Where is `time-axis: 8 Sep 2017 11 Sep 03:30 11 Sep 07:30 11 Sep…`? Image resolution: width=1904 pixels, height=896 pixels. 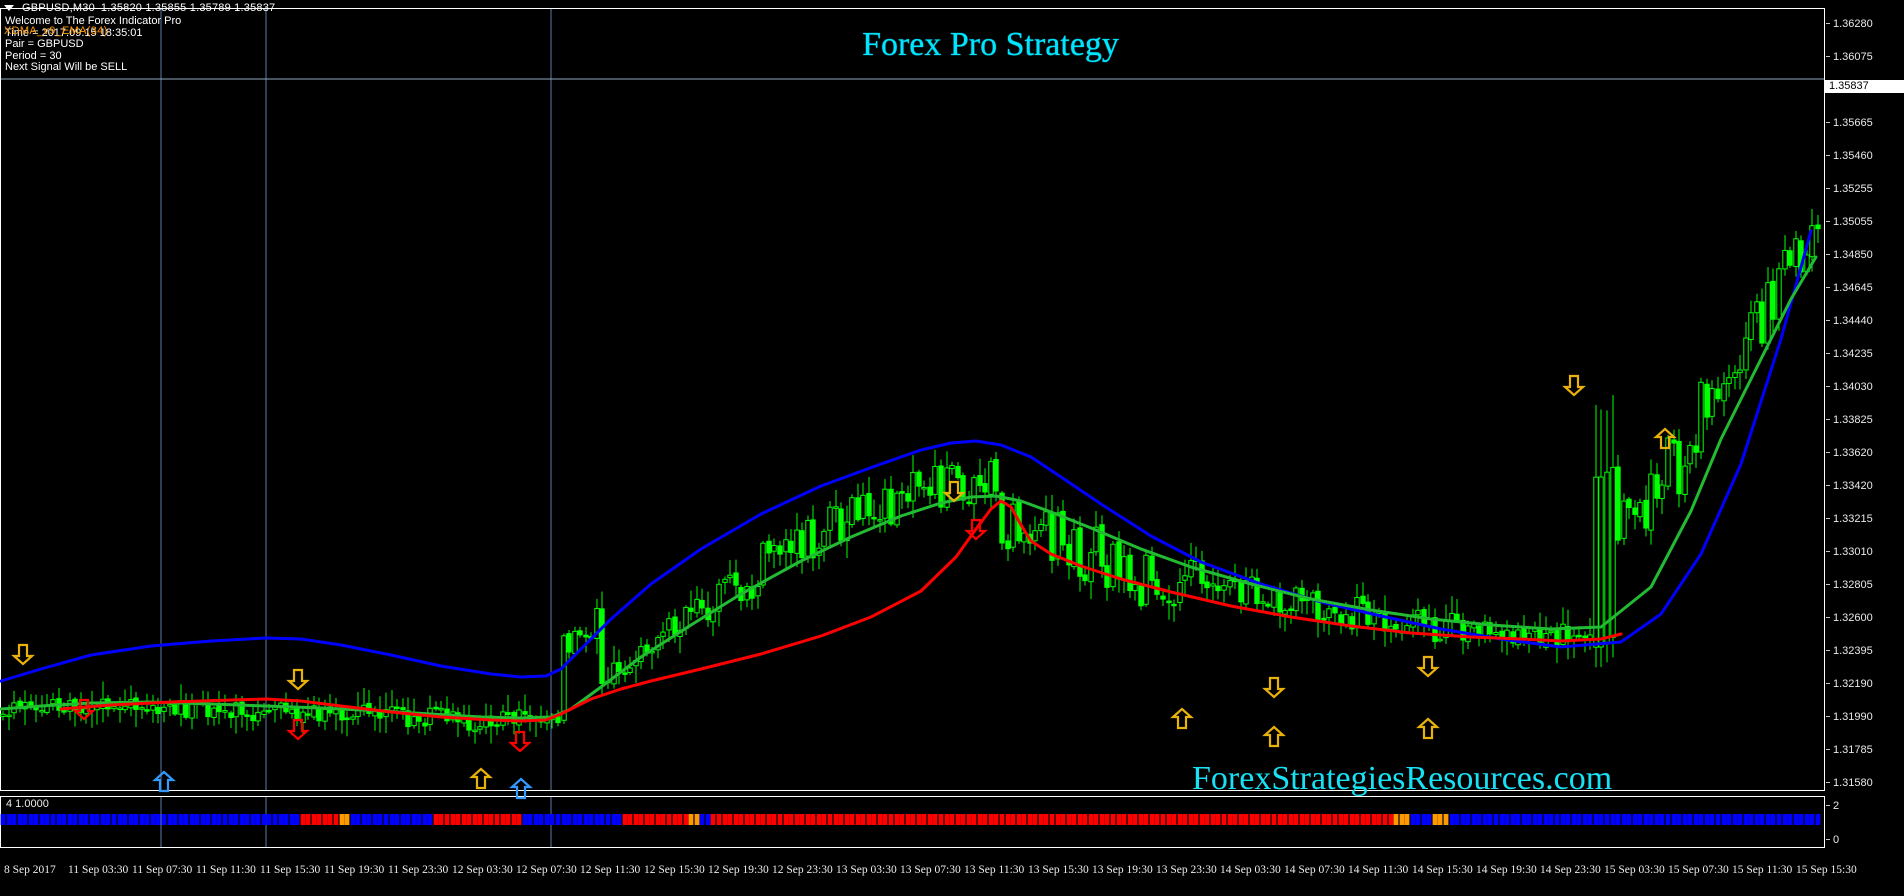
time-axis: 8 Sep 2017 11 Sep 03:30 11 Sep 07:30 11 Sep… is located at coordinates (952, 872).